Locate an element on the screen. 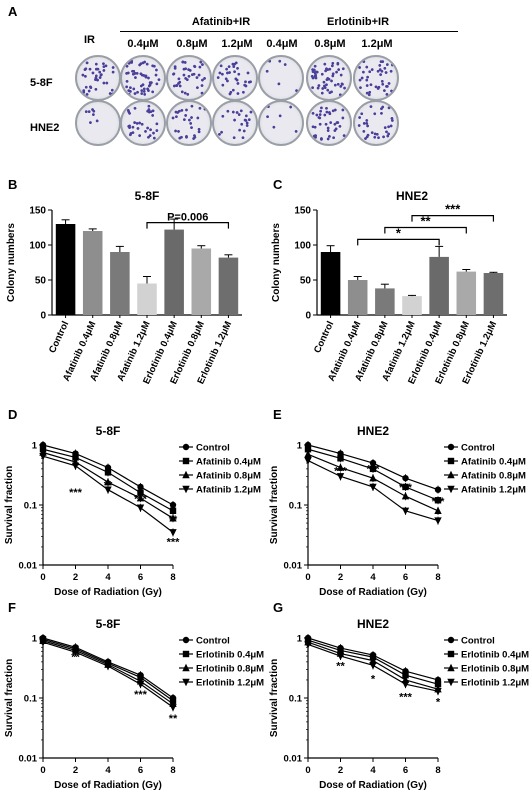 The height and width of the screenshot is (796, 530). y-tick-label: 50 is located at coordinates (41, 281).